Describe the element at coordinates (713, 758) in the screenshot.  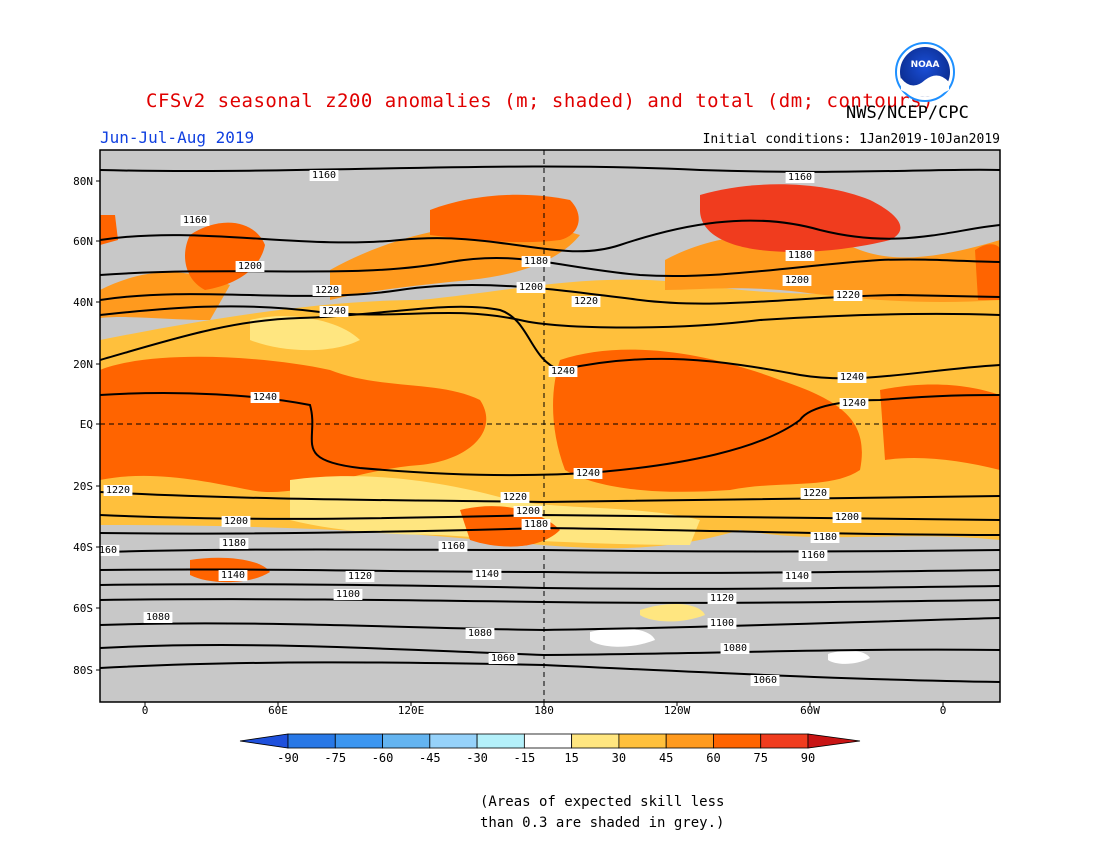
I see `colorbar-tick-label: 60` at that location.